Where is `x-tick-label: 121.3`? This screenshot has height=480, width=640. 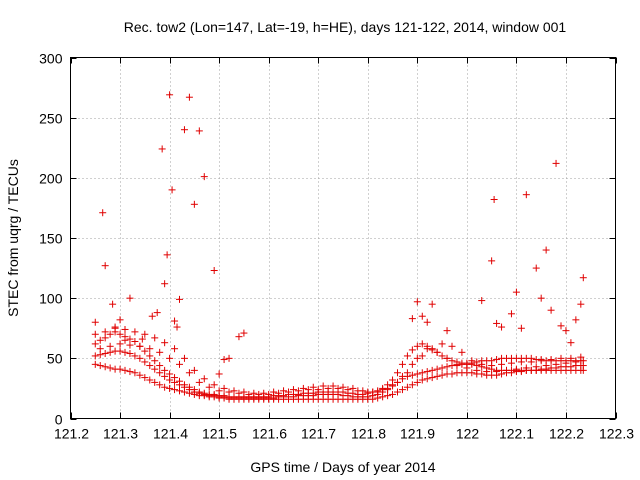
x-tick-label: 121.3 is located at coordinates (120, 434).